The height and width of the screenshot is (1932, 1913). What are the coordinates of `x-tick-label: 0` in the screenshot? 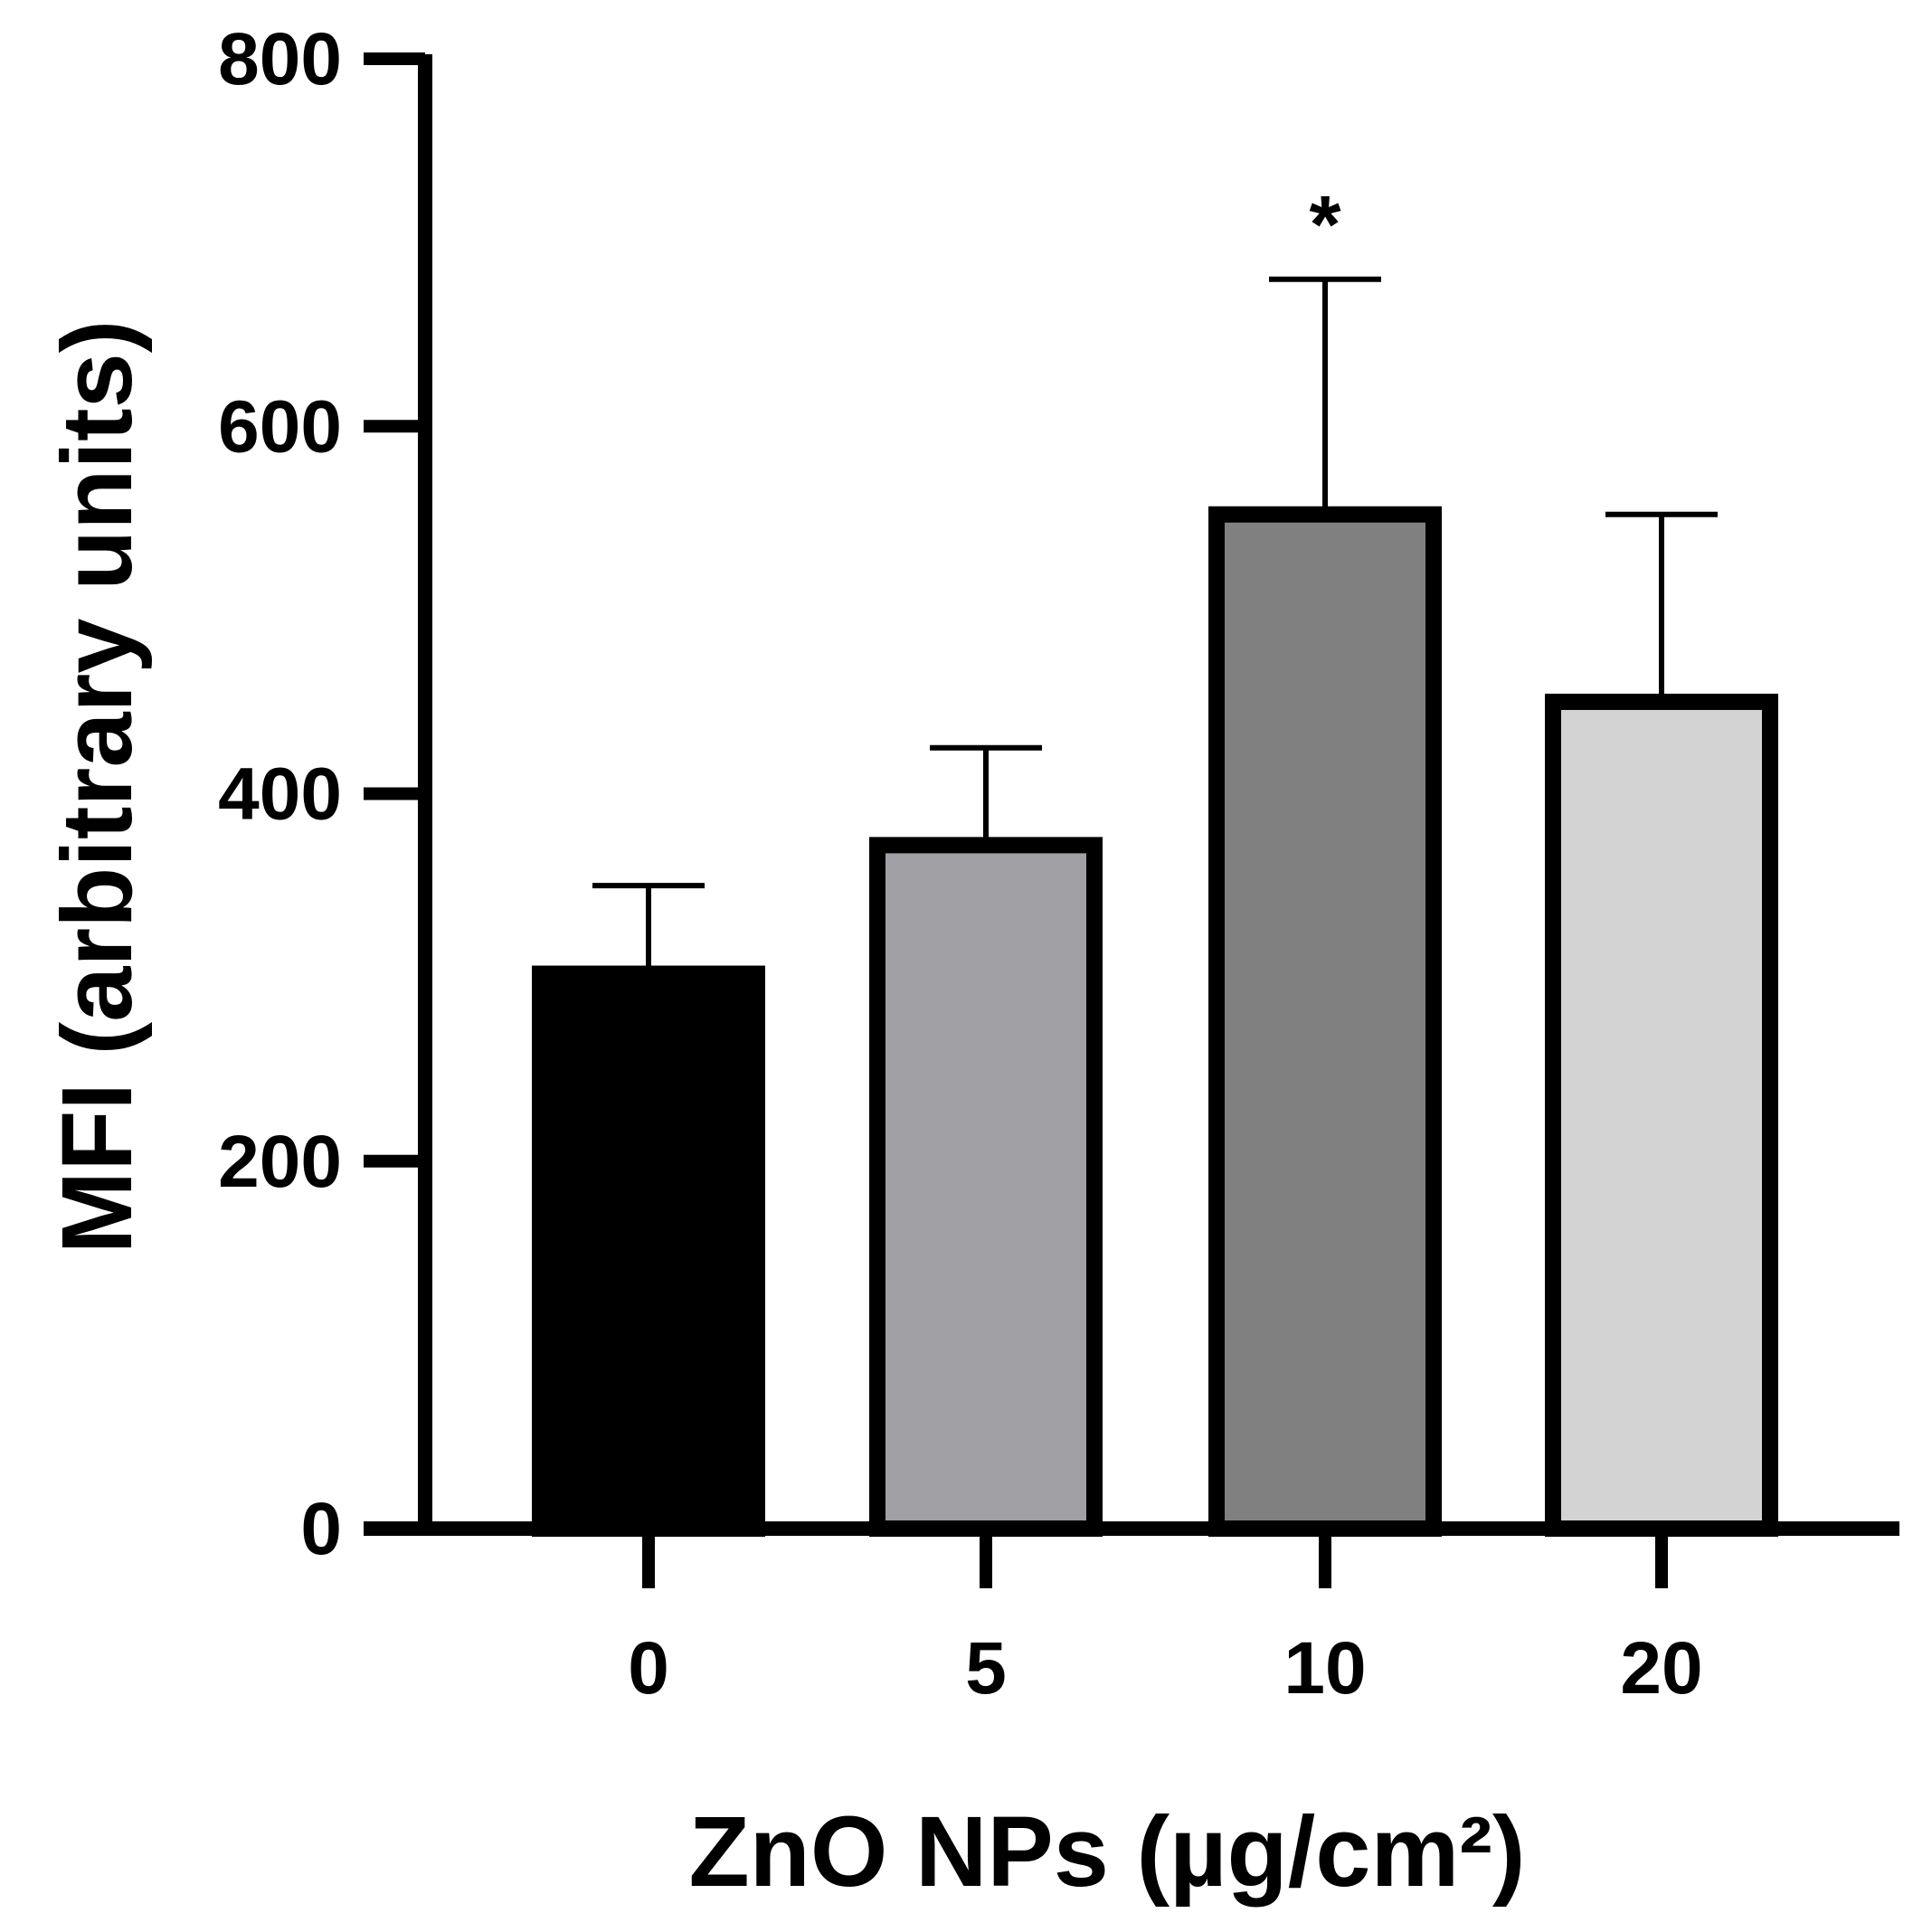 It's located at (648, 1668).